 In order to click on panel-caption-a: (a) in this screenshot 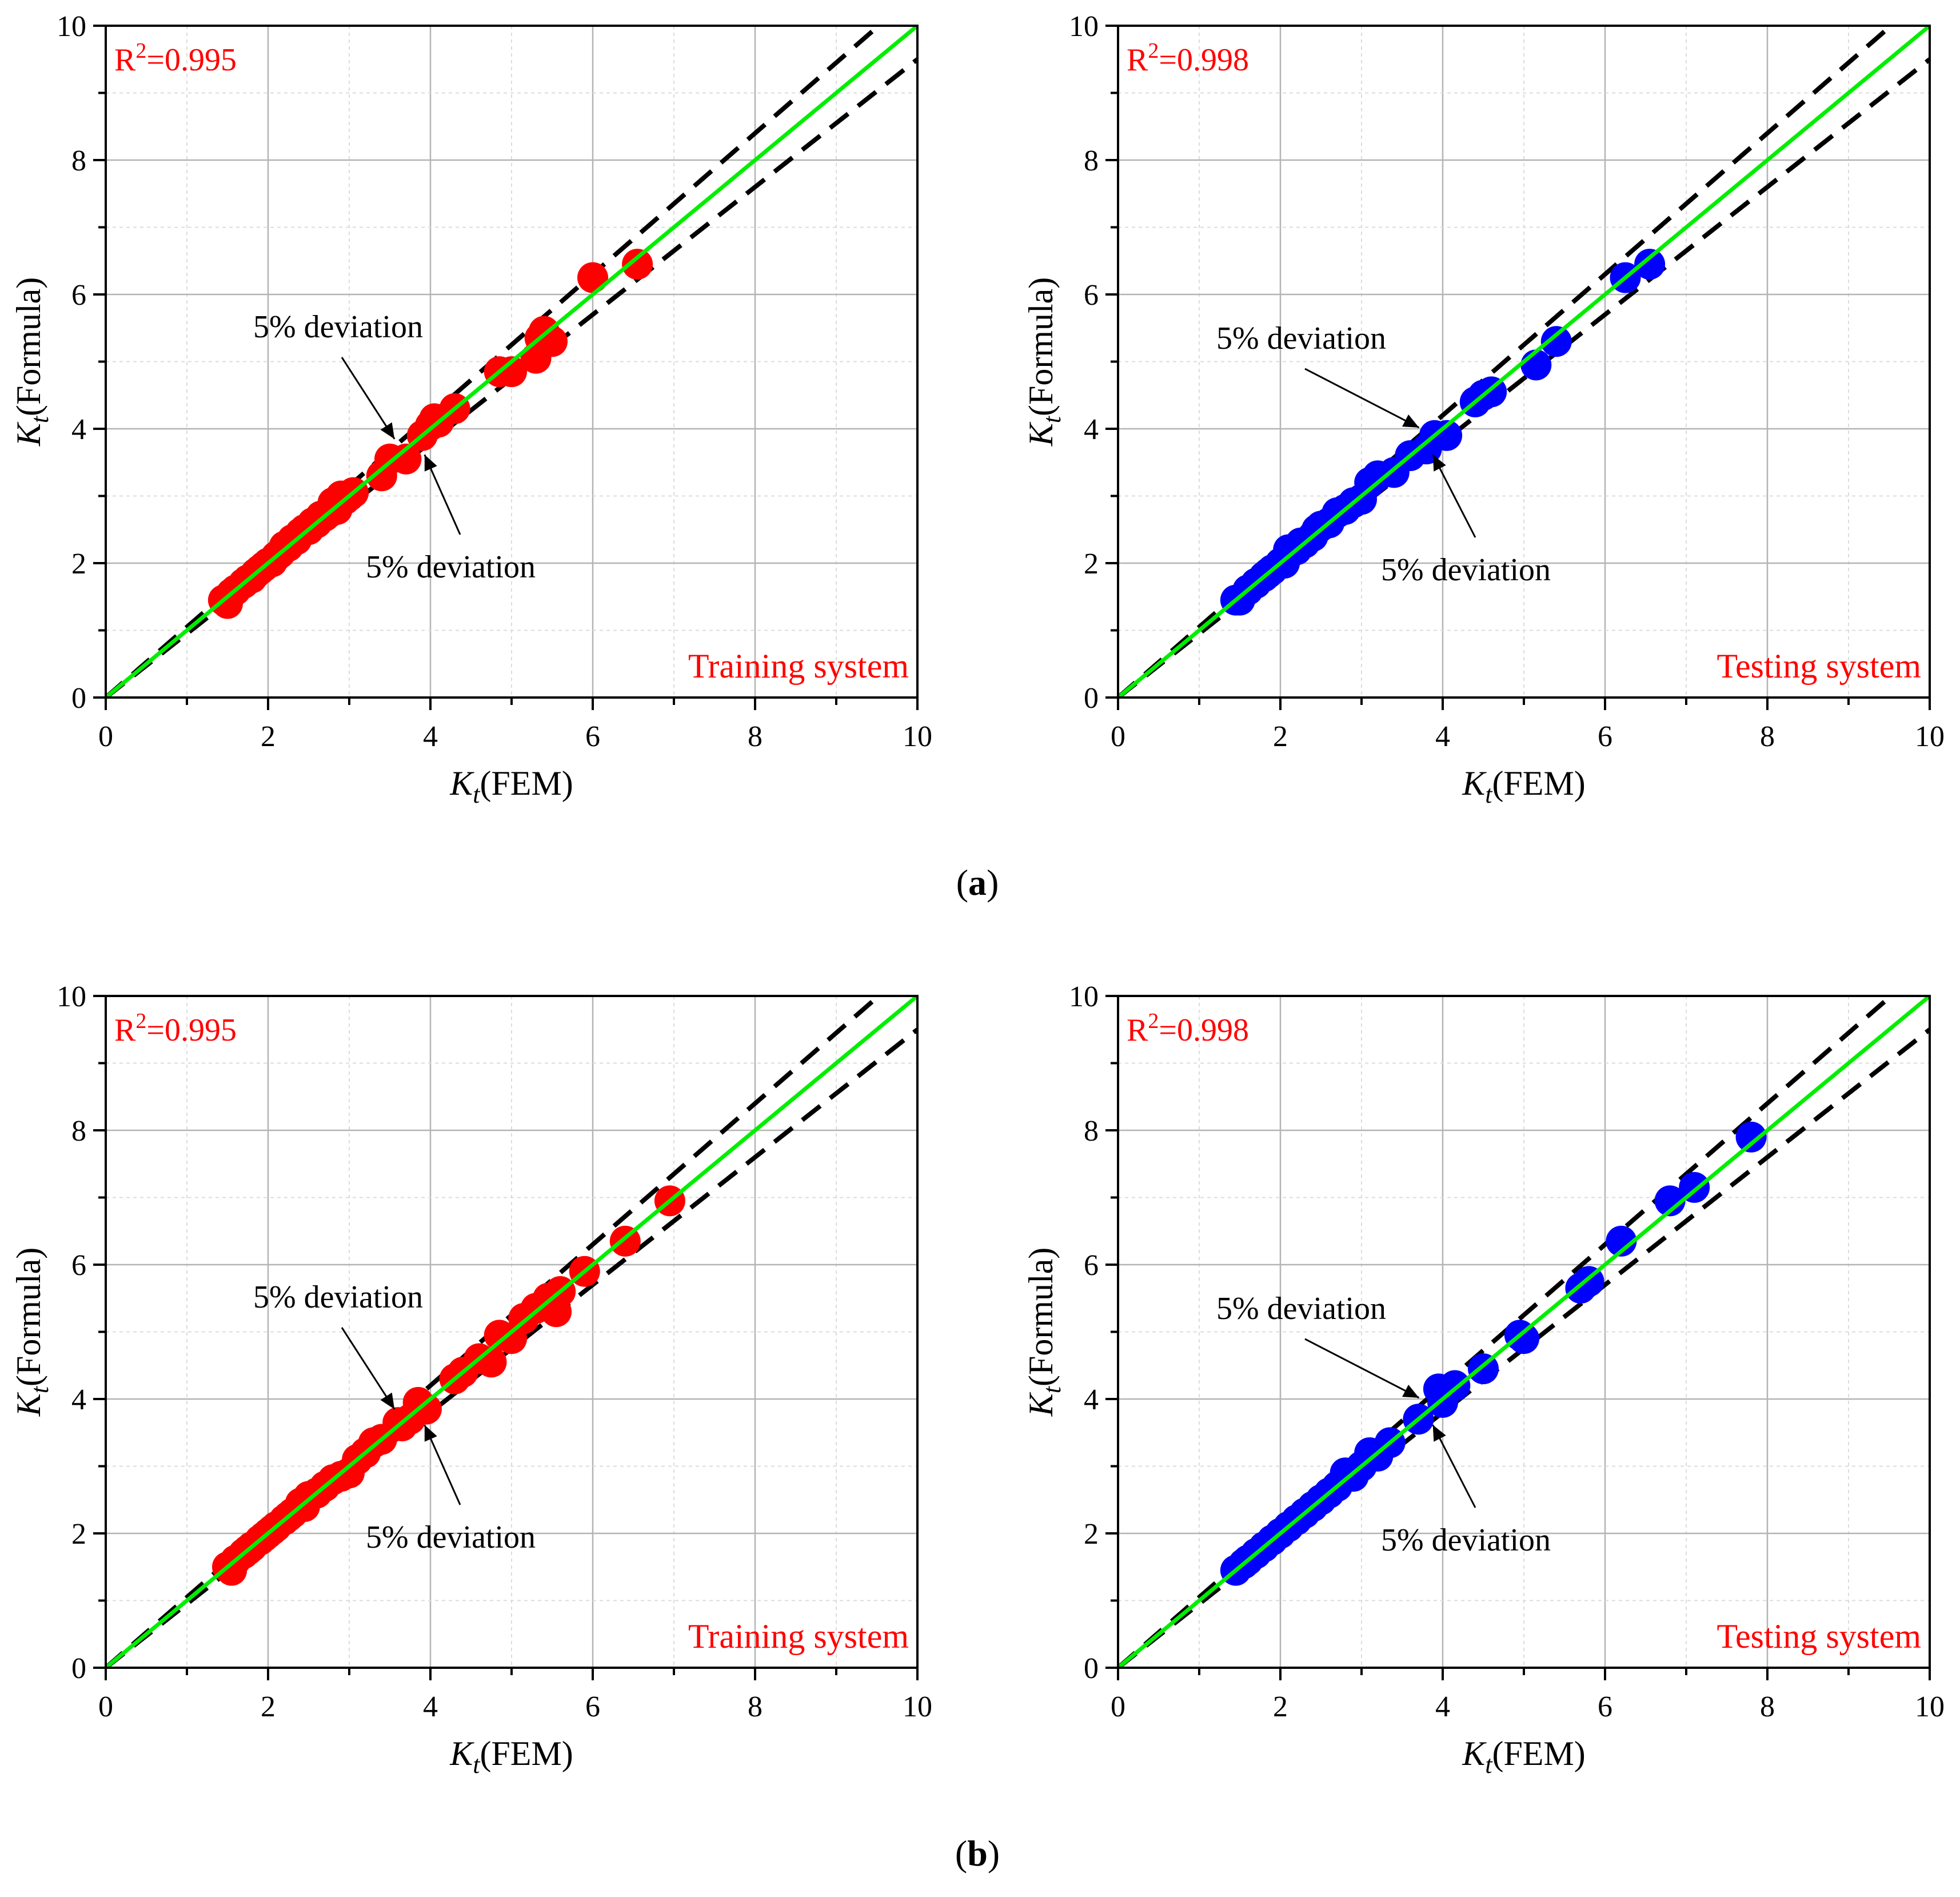, I will do `click(977, 882)`.